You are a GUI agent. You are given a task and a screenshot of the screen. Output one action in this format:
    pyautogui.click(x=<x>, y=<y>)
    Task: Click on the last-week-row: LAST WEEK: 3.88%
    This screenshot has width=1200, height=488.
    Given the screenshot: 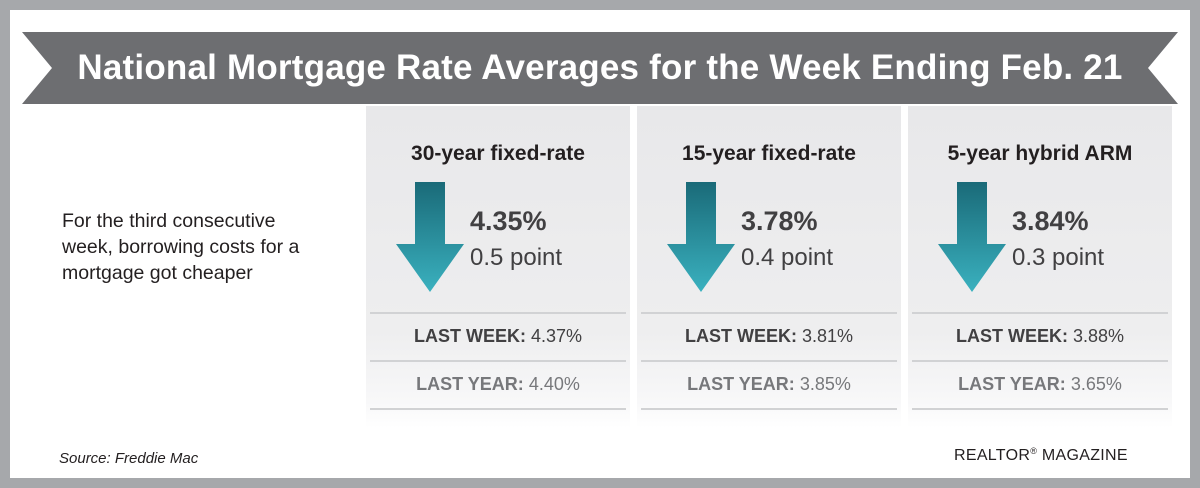 What is the action you would take?
    pyautogui.click(x=1040, y=336)
    